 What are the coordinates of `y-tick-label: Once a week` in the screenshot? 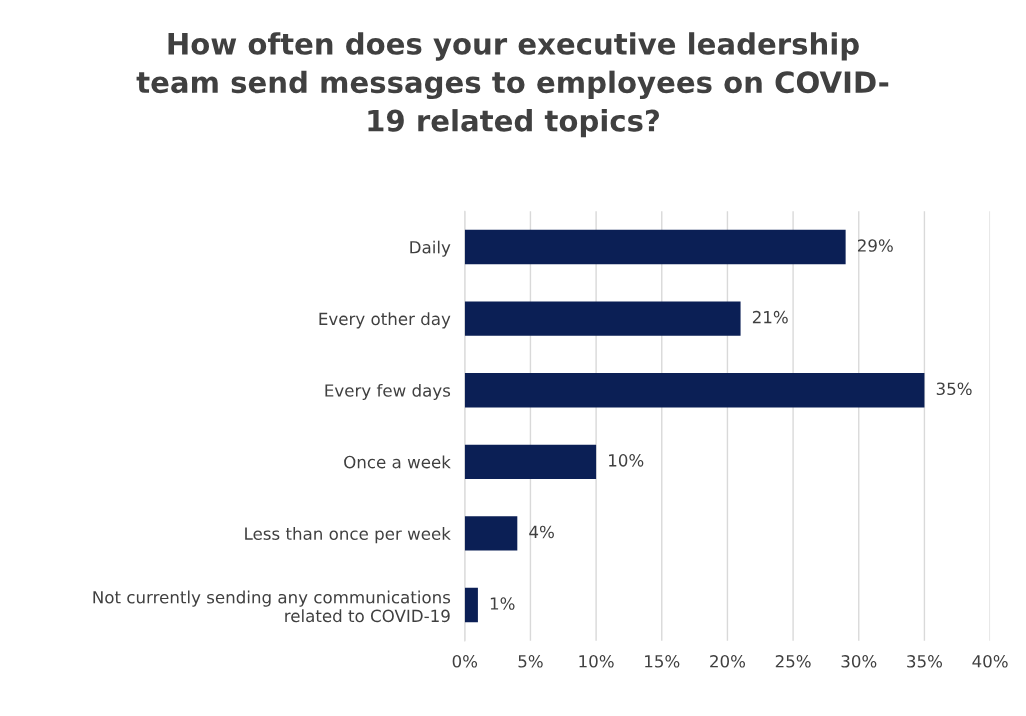 It's located at (397, 462).